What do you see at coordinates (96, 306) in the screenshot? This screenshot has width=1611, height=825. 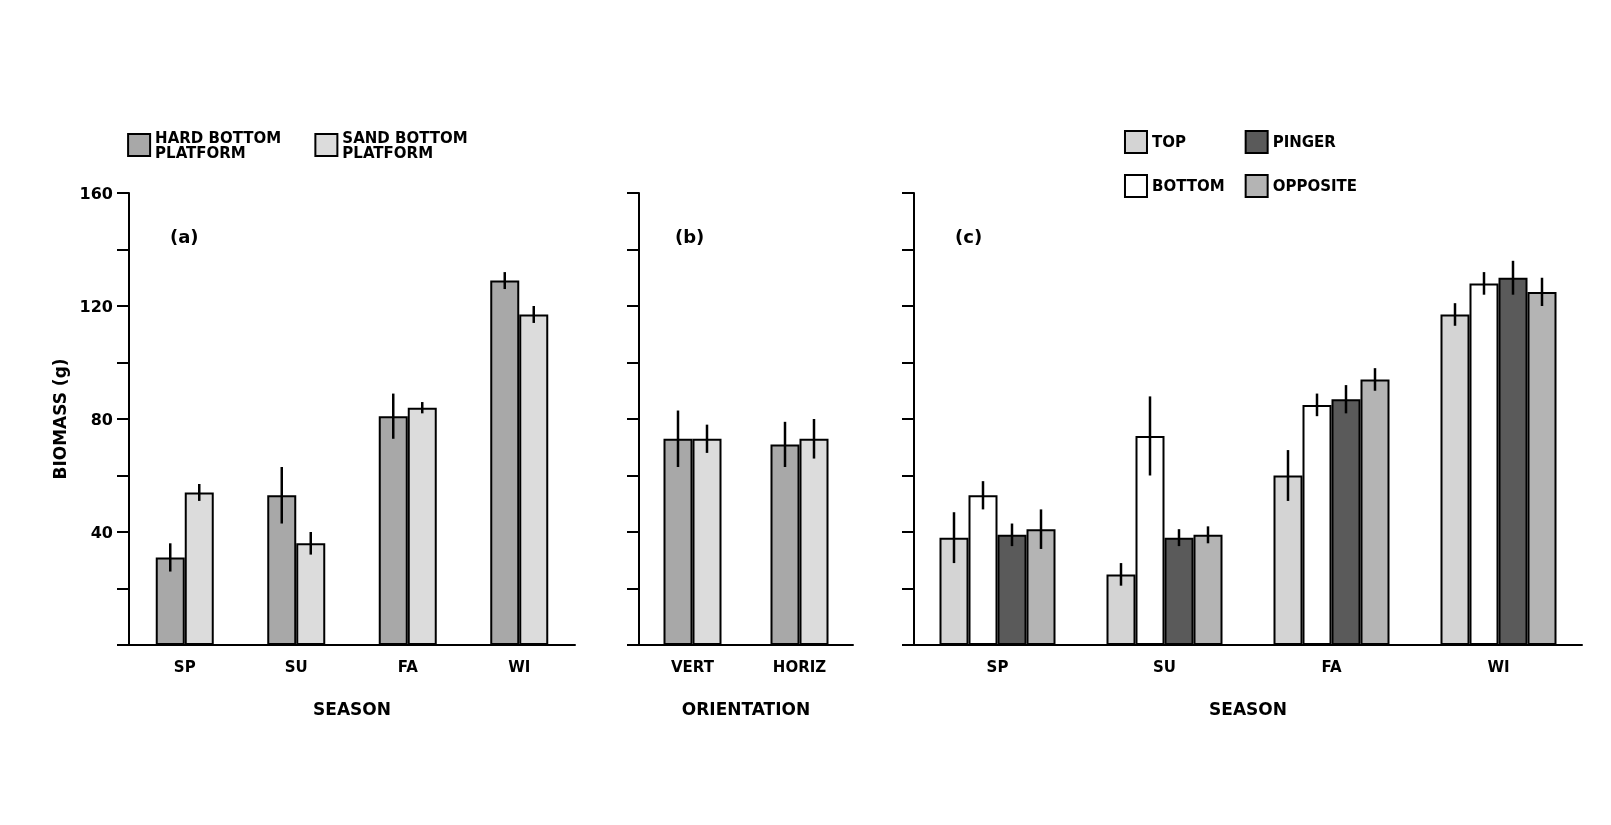 I see `y-tick-label: 120` at bounding box center [96, 306].